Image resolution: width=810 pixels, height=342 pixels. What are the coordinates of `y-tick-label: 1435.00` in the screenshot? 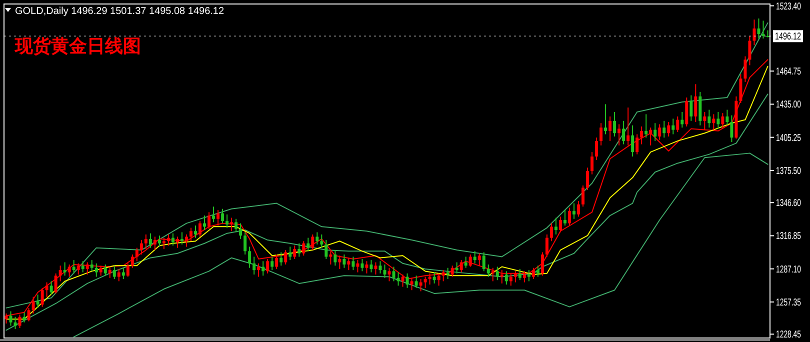 It's located at (793, 105).